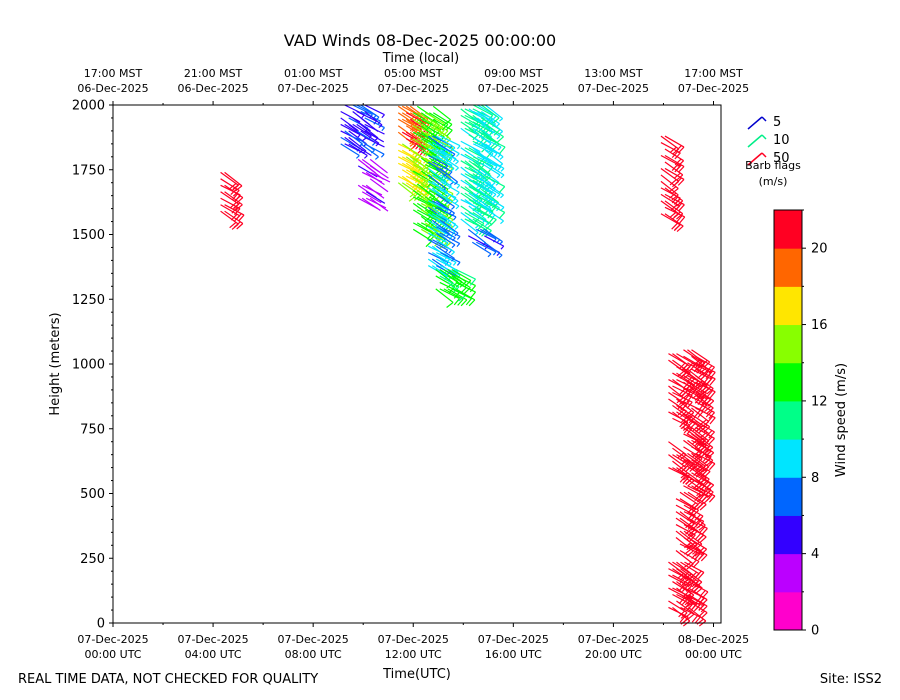  I want to click on y-tick-label: 250, so click(92, 559).